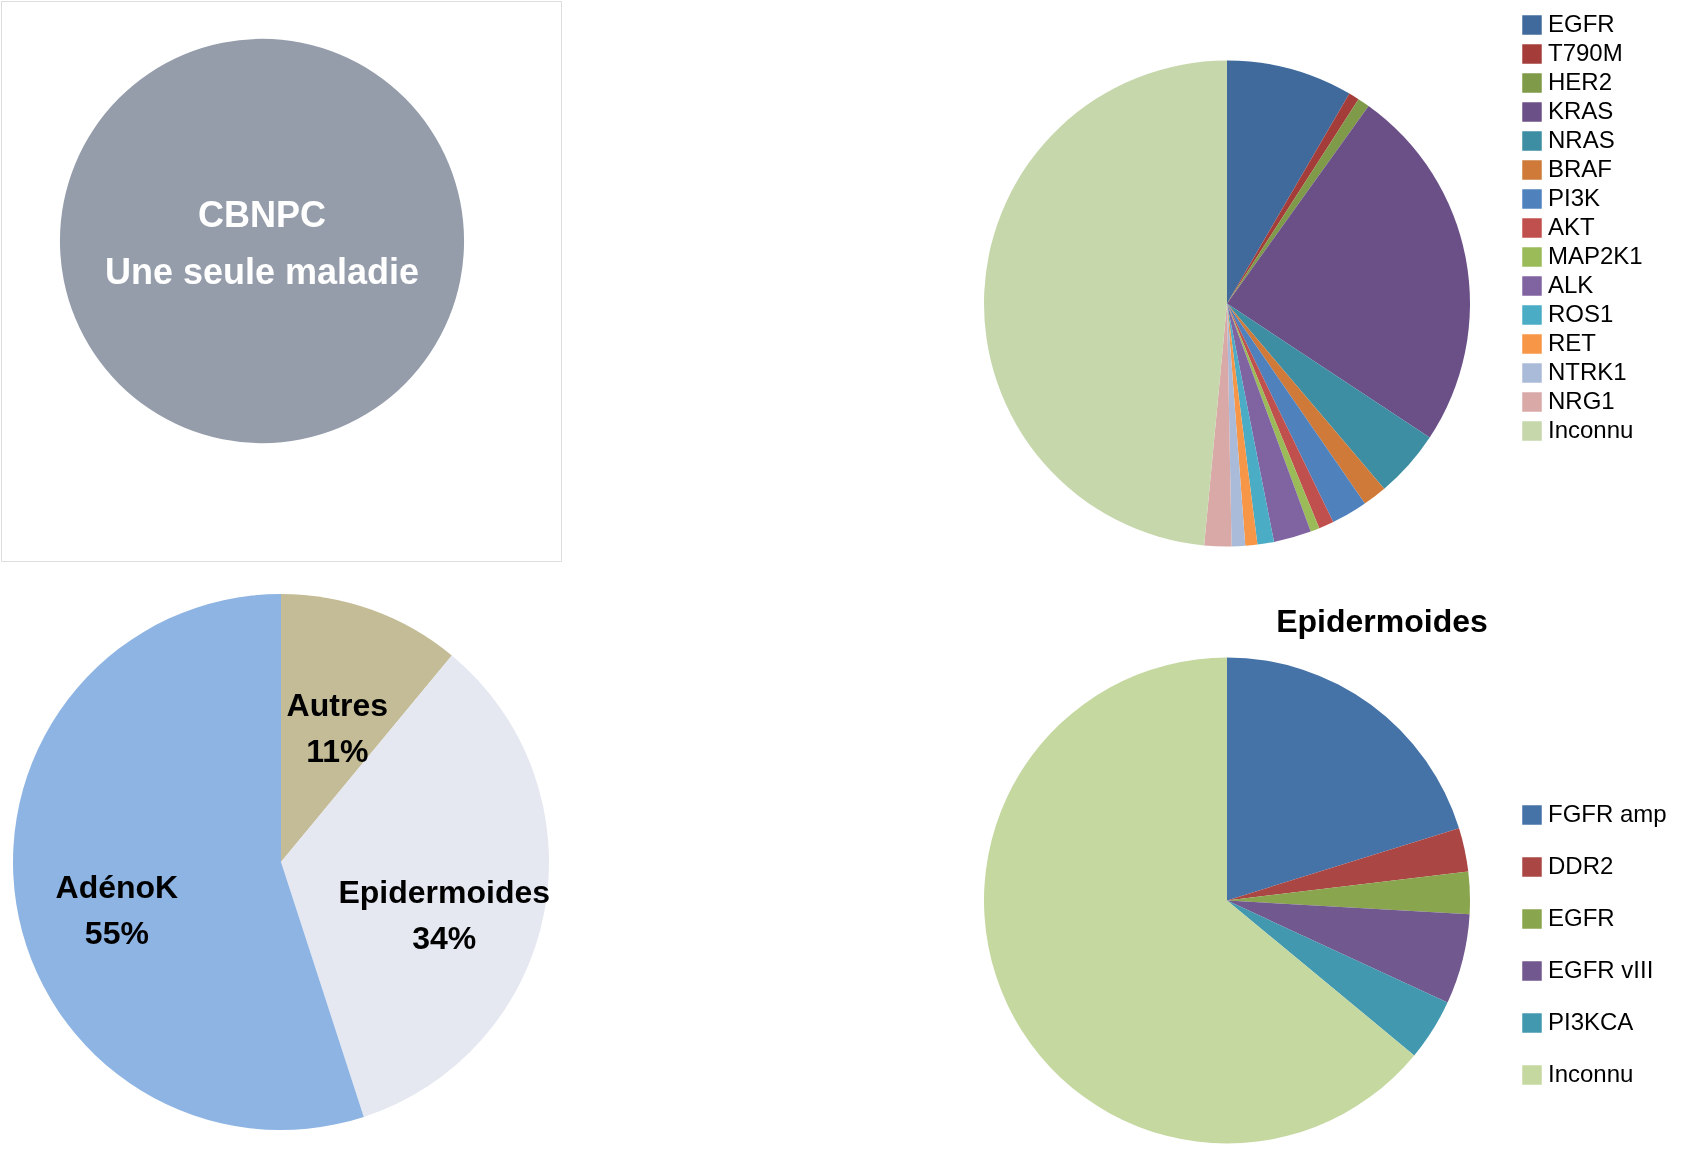 This screenshot has width=1682, height=1168. I want to click on legend-label: AKT, so click(1572, 226).